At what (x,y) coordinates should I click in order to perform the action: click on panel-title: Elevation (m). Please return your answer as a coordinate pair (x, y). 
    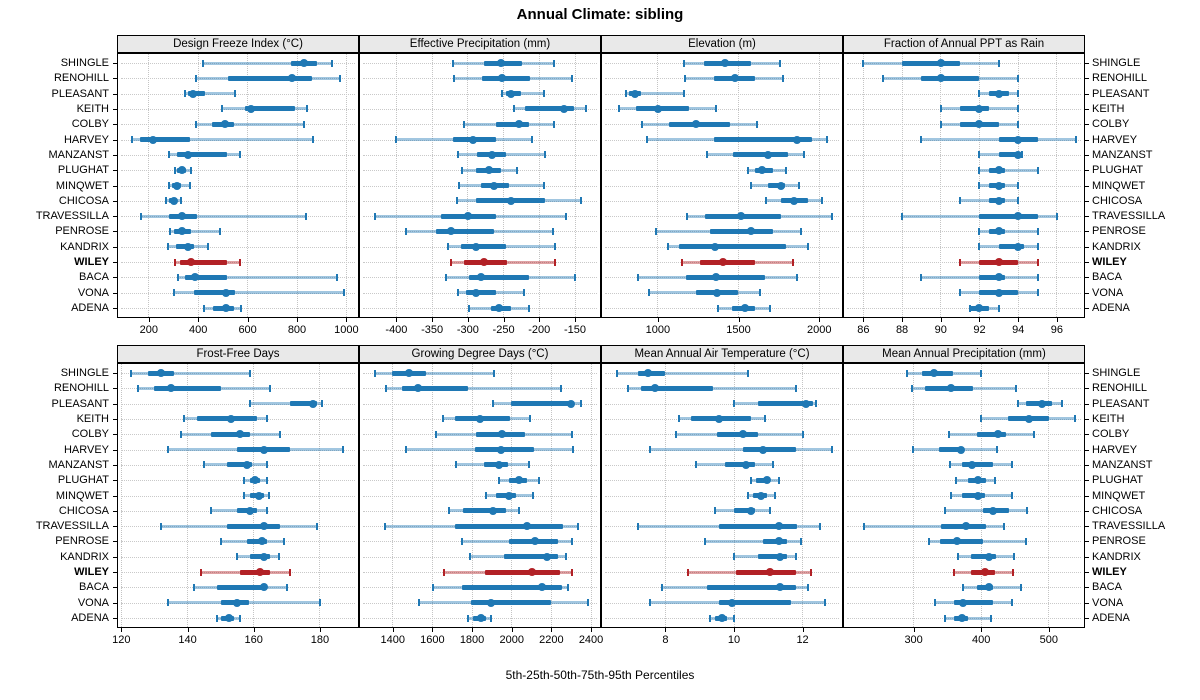
    Looking at the image, I should click on (722, 44).